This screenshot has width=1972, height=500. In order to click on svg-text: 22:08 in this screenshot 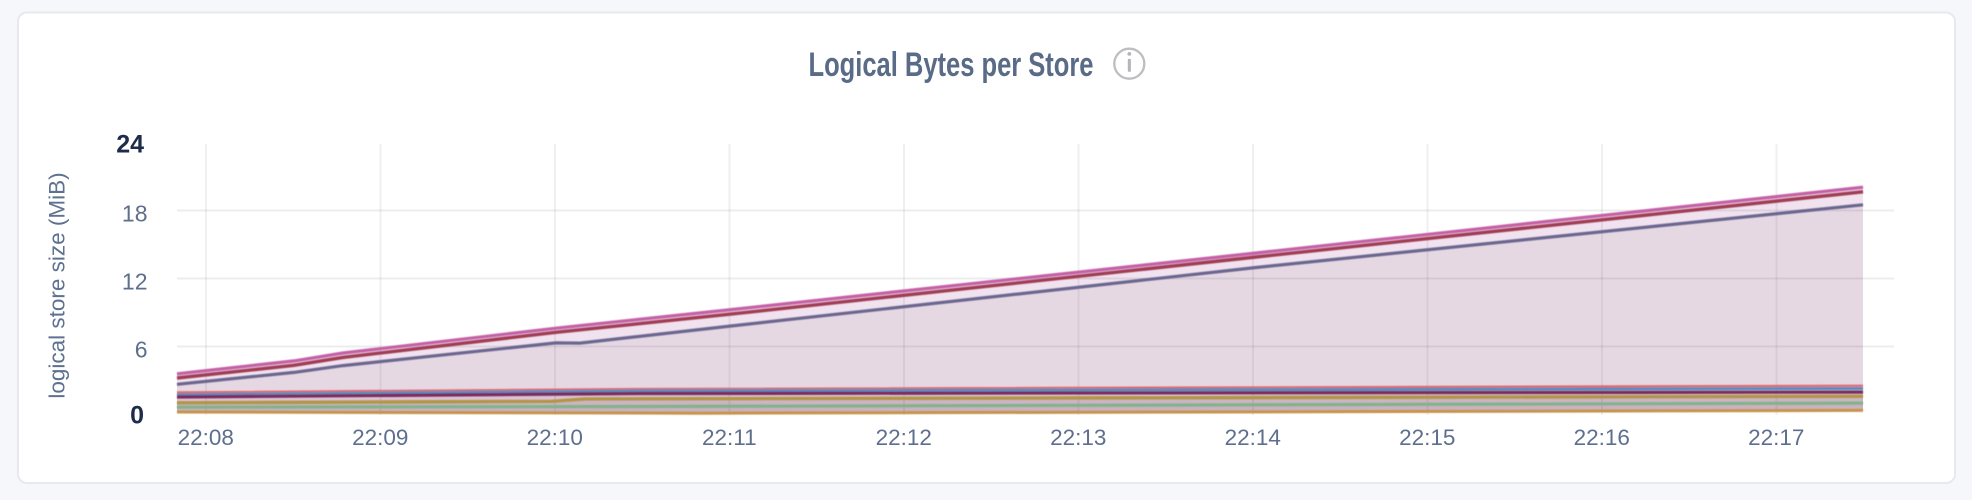, I will do `click(206, 437)`.